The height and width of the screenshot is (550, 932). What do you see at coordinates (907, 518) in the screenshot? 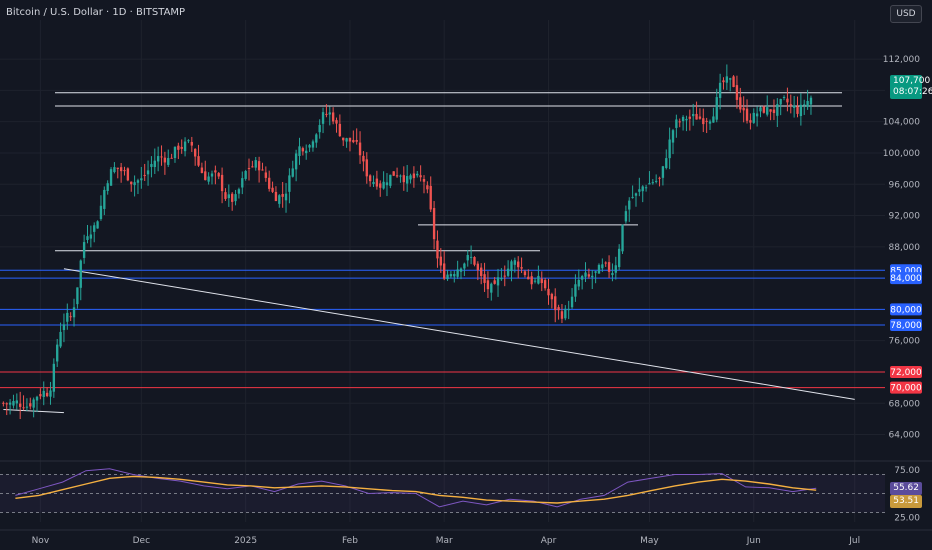
I see `rsi-tick-label: 25.00` at bounding box center [907, 518].